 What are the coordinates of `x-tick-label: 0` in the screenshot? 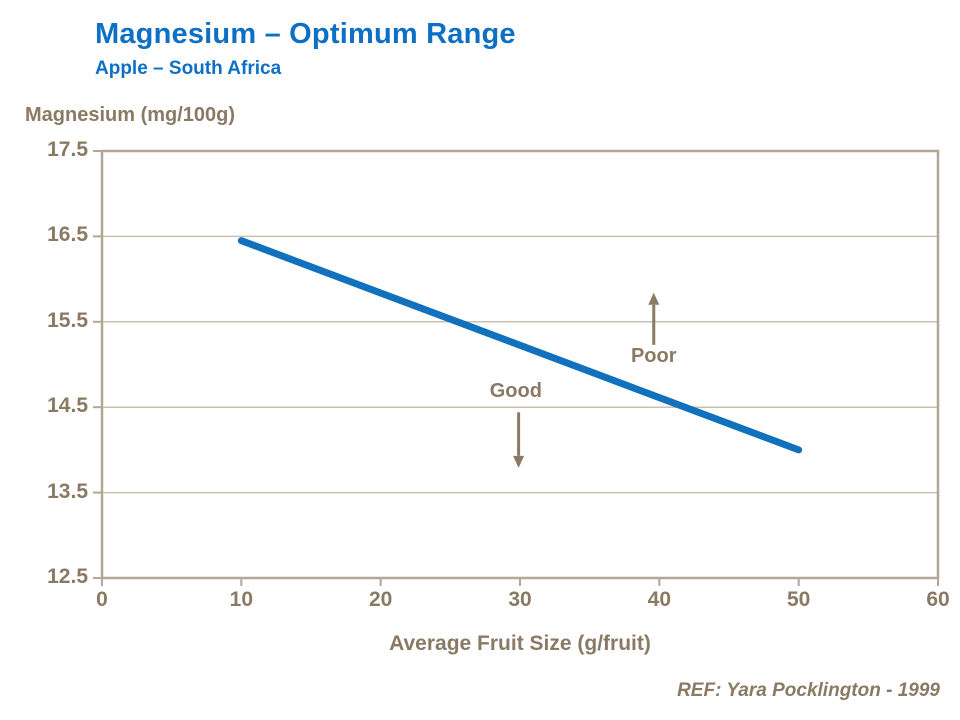 It's located at (102, 599).